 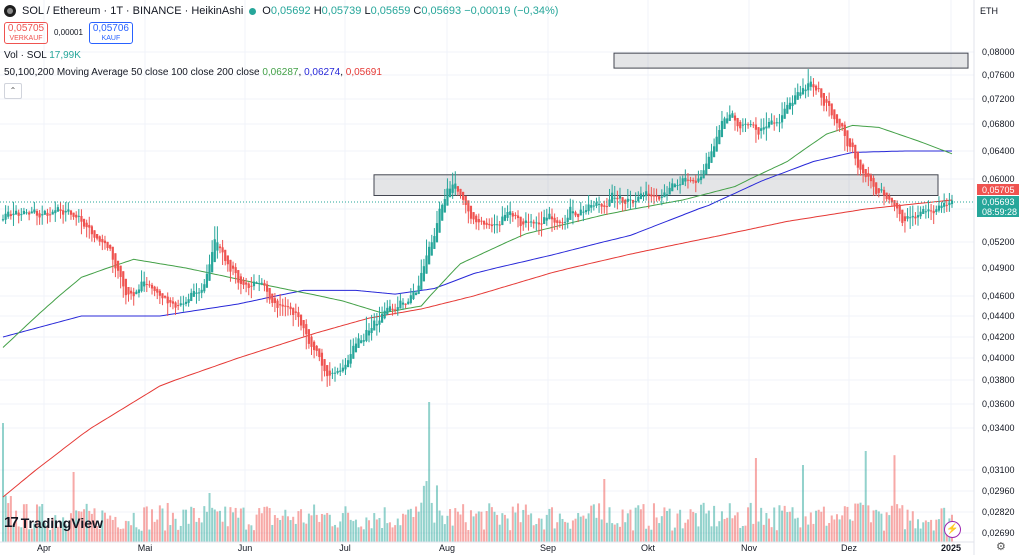 What do you see at coordinates (791, 60) in the screenshot?
I see `resistance-zone` at bounding box center [791, 60].